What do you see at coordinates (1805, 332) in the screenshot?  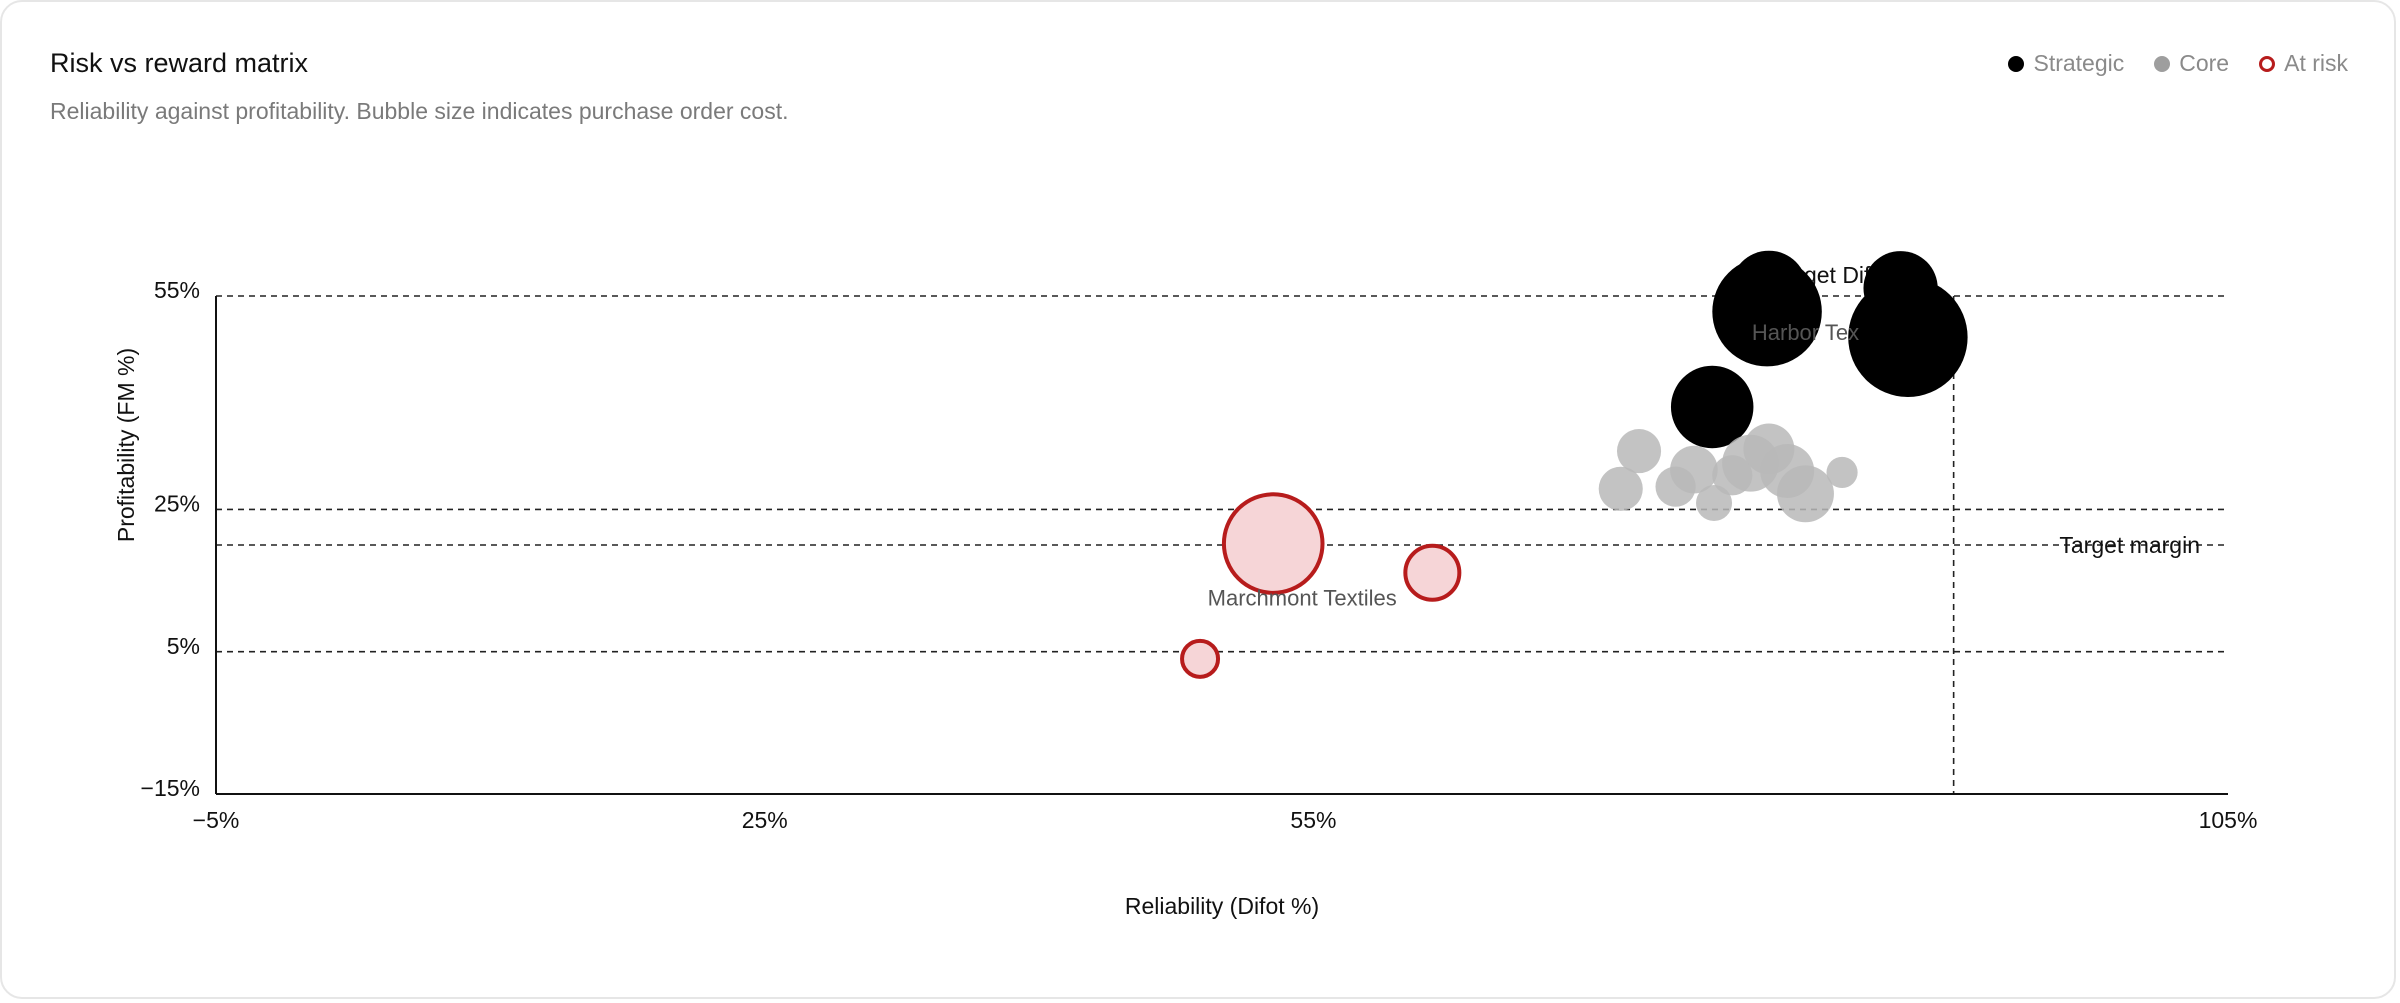 I see `annotation-label: Harbor Tex` at bounding box center [1805, 332].